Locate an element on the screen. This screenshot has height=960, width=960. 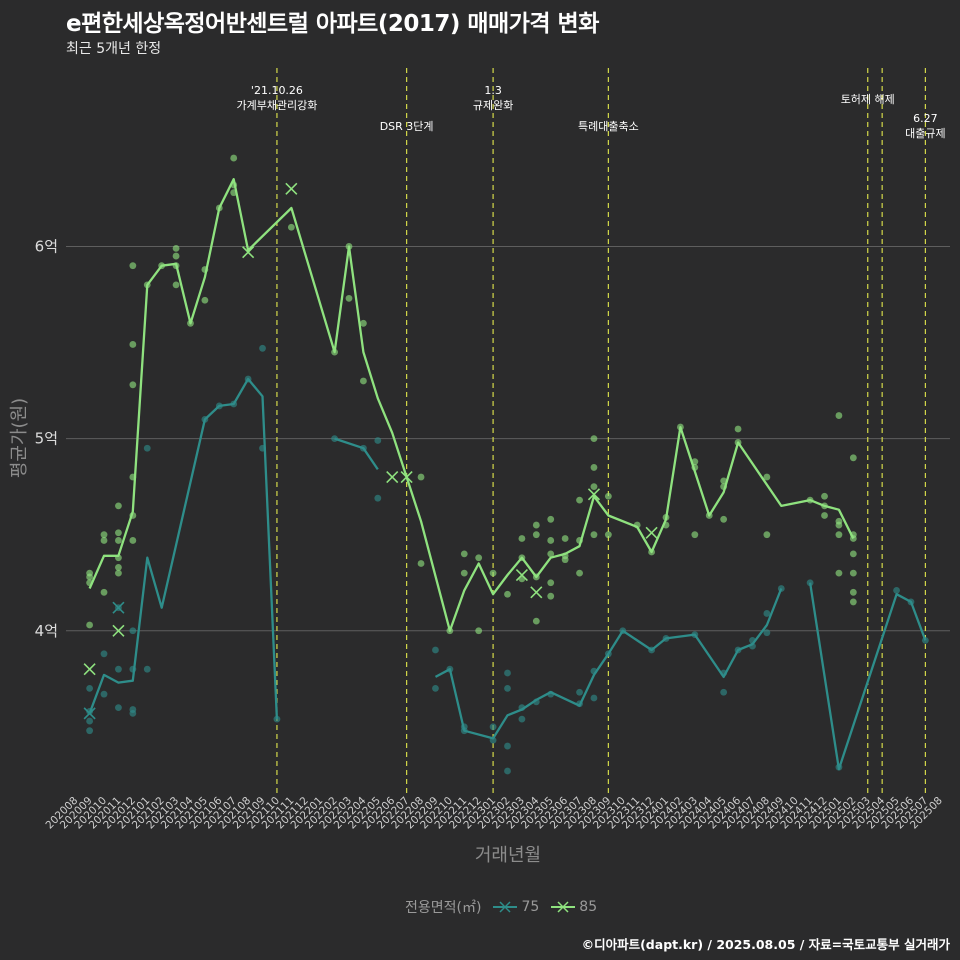
legend-item-85: 85 is located at coordinates (574, 907).